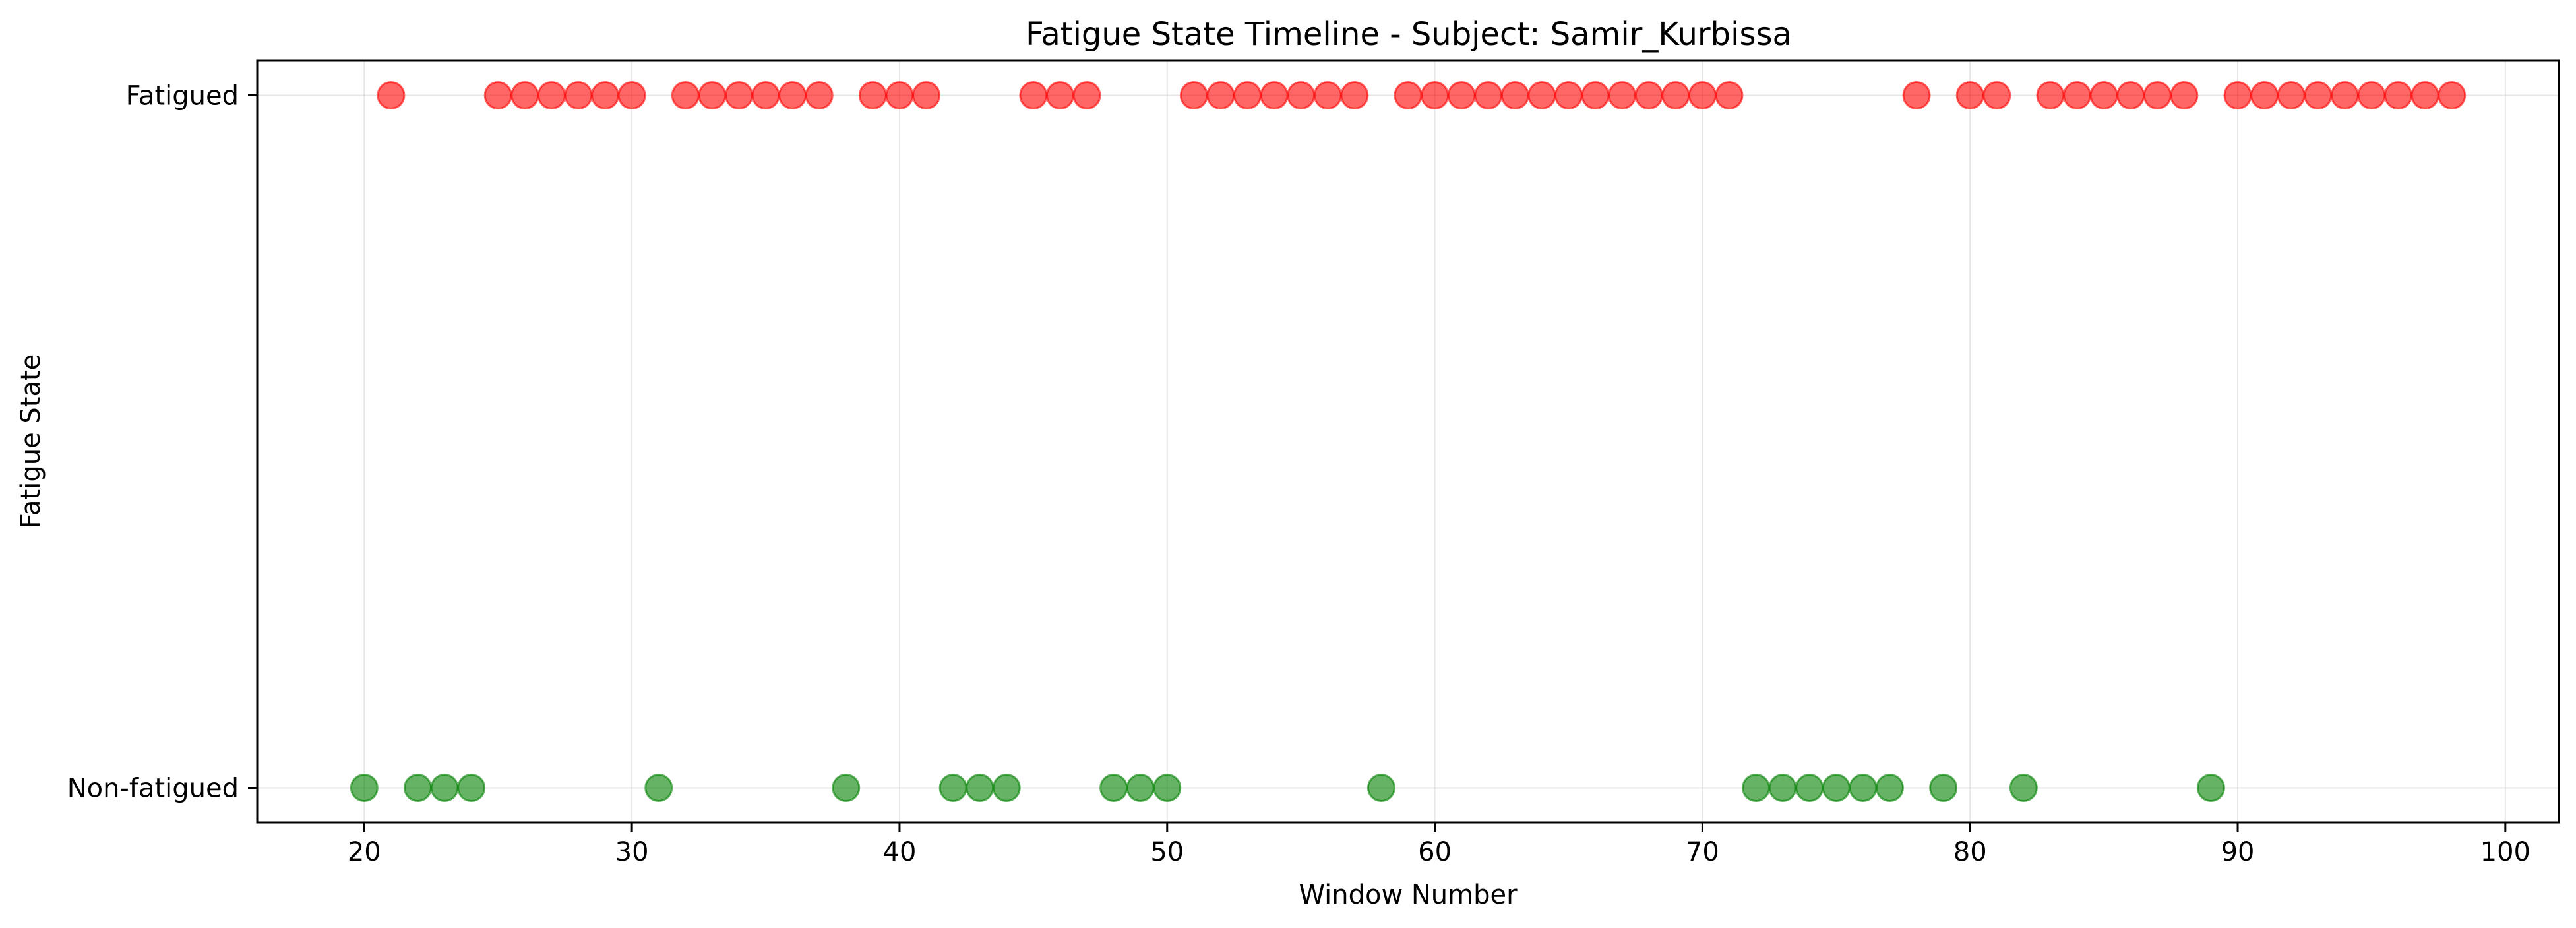 This screenshot has height=928, width=2576. What do you see at coordinates (1702, 852) in the screenshot?
I see `x-tick-label: 70` at bounding box center [1702, 852].